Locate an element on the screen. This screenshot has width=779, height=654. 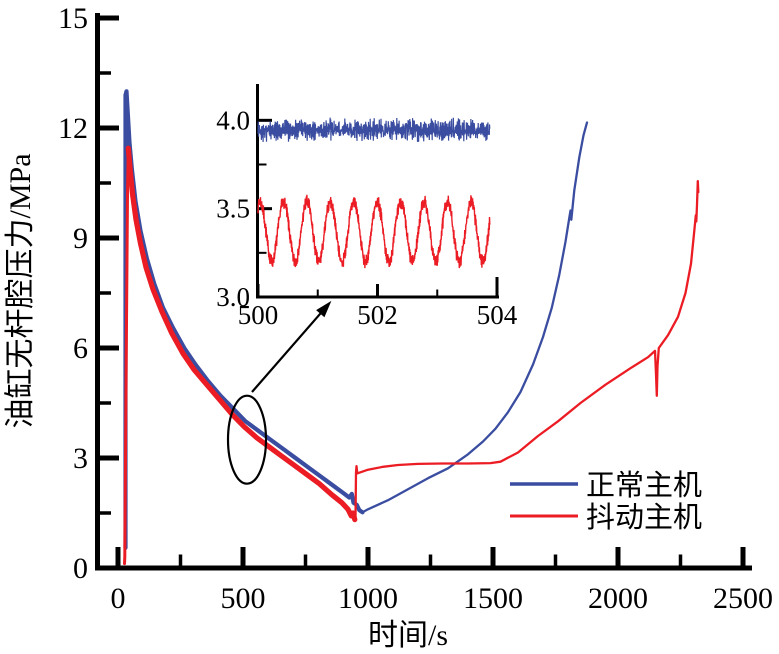
y-tick-label: 12 is located at coordinates (73, 128).